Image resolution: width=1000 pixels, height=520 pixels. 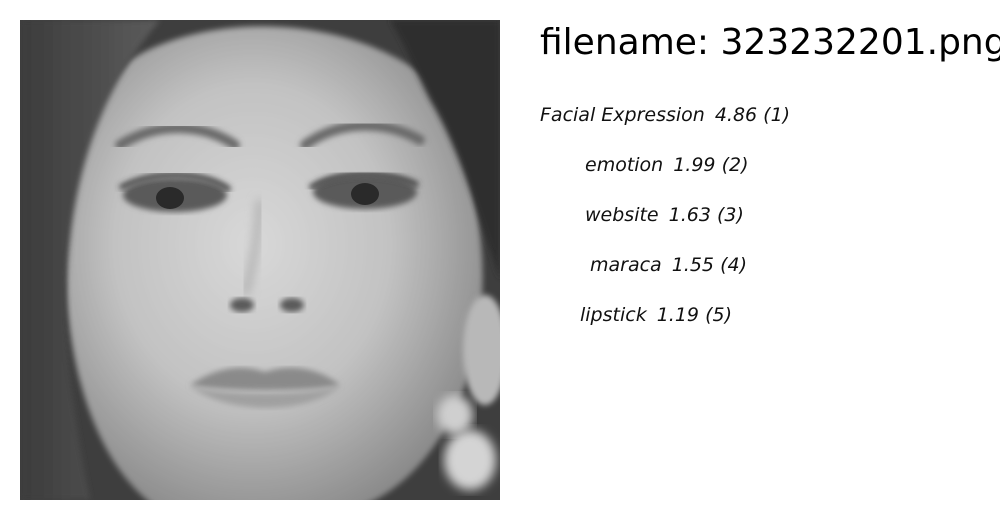 What do you see at coordinates (622, 115) in the screenshot?
I see `prediction-label: Facial Expression` at bounding box center [622, 115].